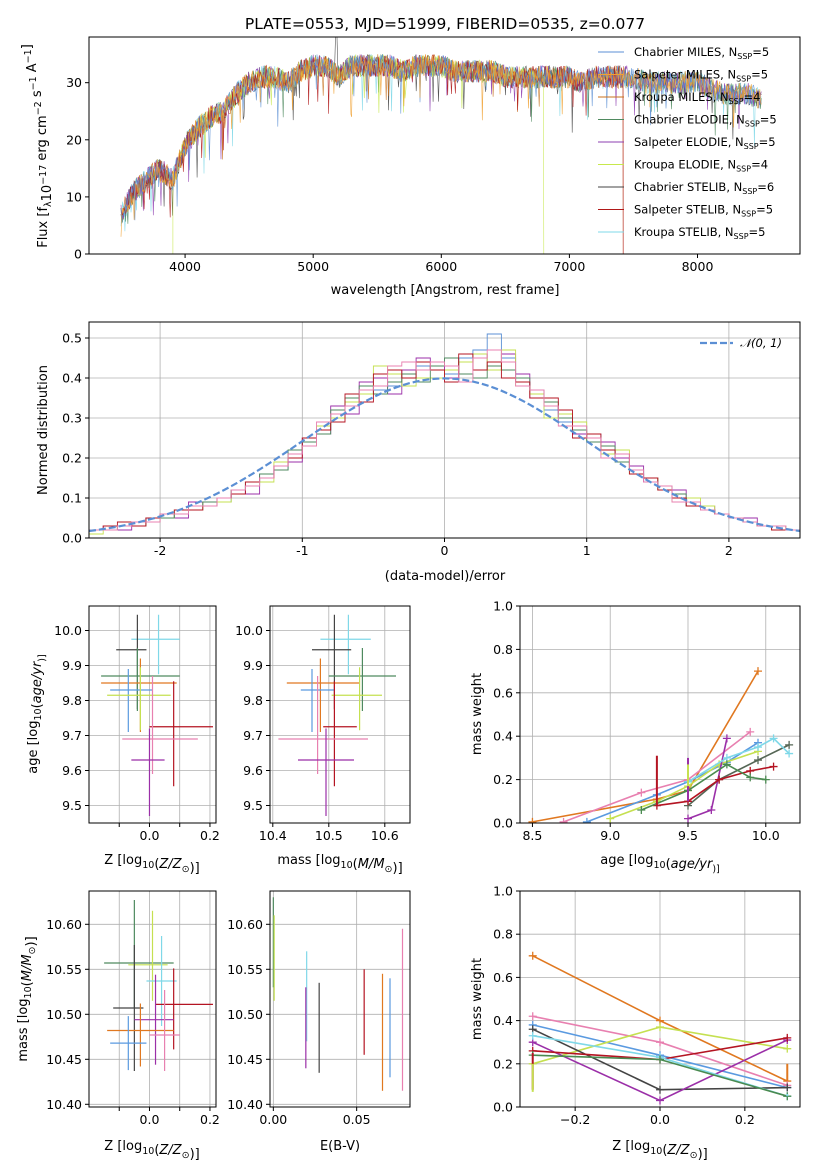 The image size is (819, 1170). What do you see at coordinates (441, 266) in the screenshot?
I see `x-tick-label: 6000` at bounding box center [441, 266].